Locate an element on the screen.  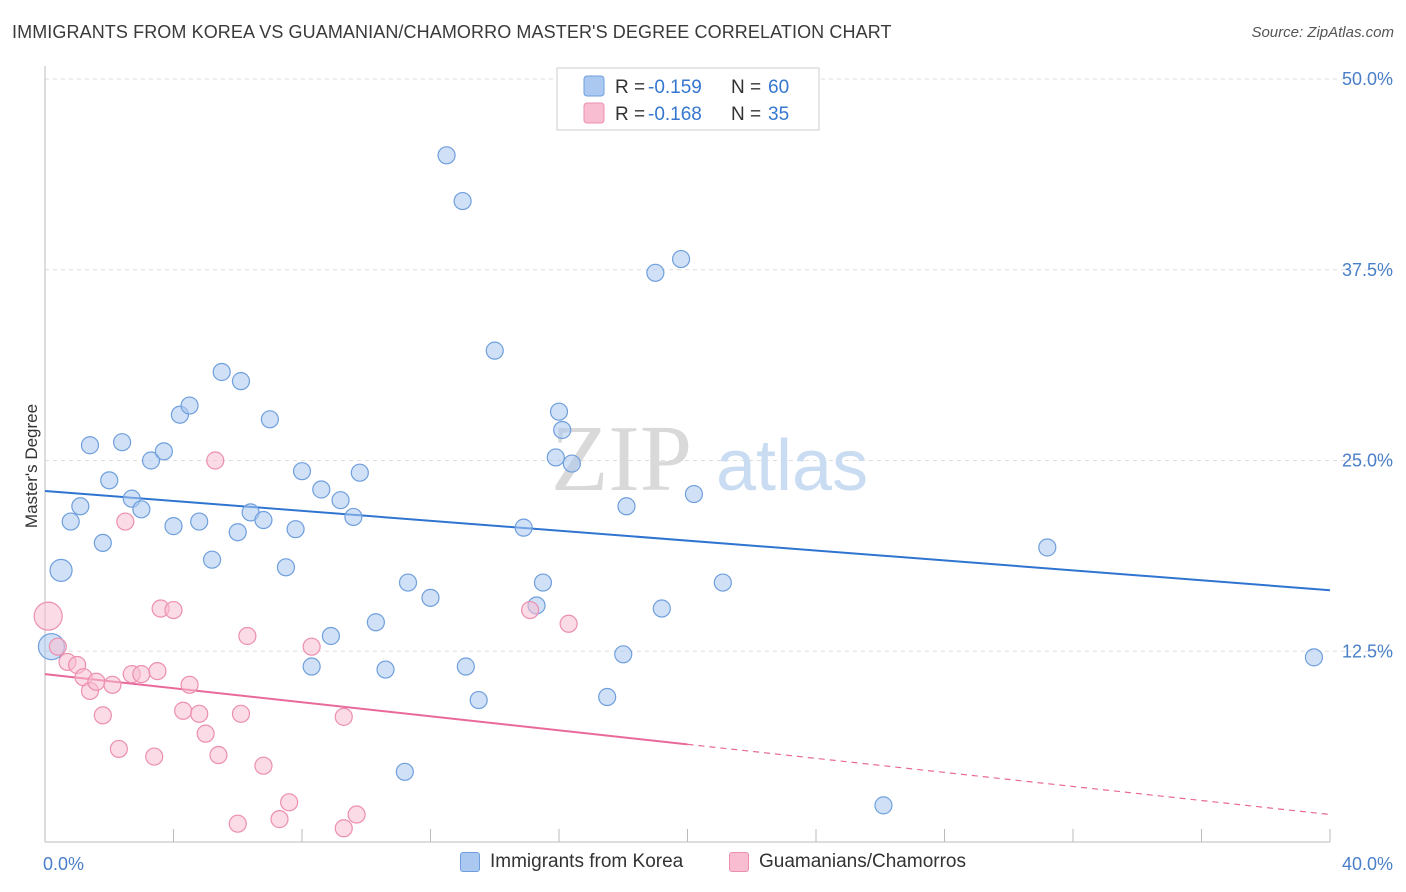
legend-n-label-korea: N = is located at coordinates (746, 87).